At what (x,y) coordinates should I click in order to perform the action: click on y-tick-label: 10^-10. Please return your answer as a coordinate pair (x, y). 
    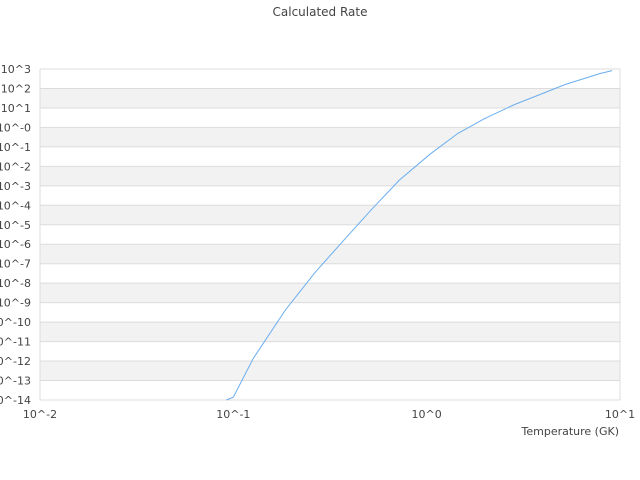
    Looking at the image, I should click on (15, 322).